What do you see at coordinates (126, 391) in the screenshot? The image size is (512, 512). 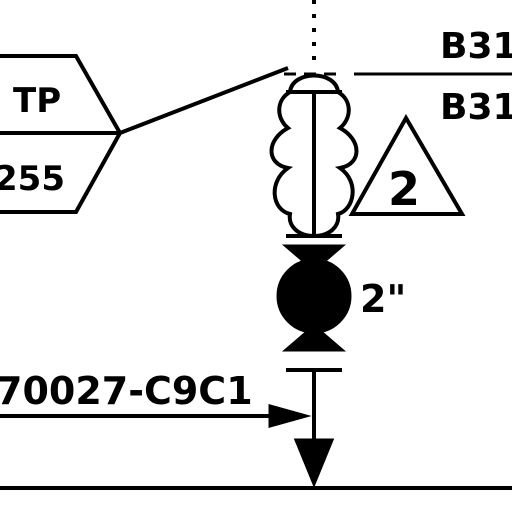 I see `line-number-label: 70027-C9C1` at bounding box center [126, 391].